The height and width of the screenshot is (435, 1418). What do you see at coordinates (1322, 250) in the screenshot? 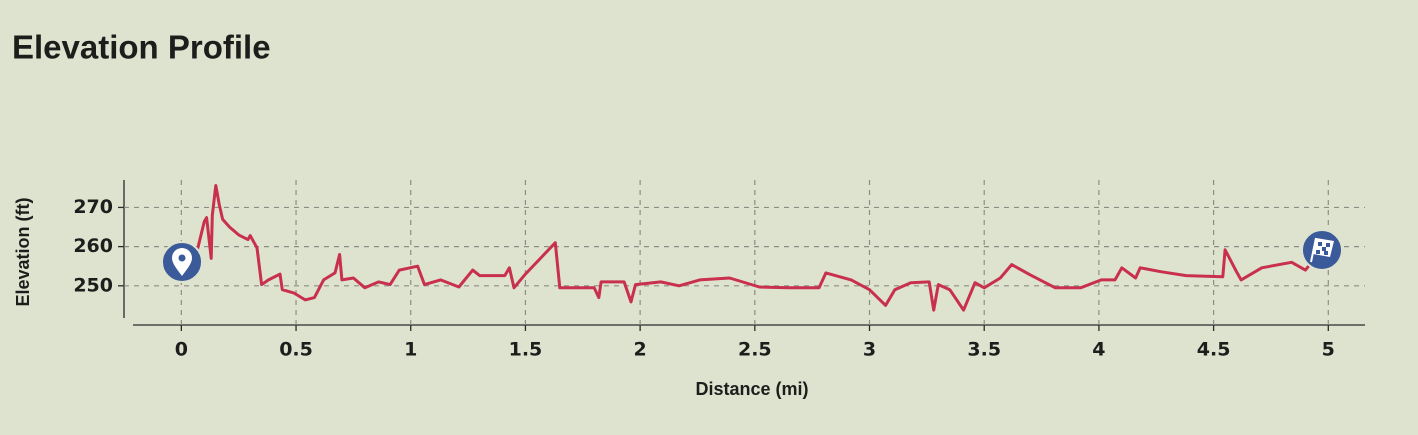
I see `finish-marker` at bounding box center [1322, 250].